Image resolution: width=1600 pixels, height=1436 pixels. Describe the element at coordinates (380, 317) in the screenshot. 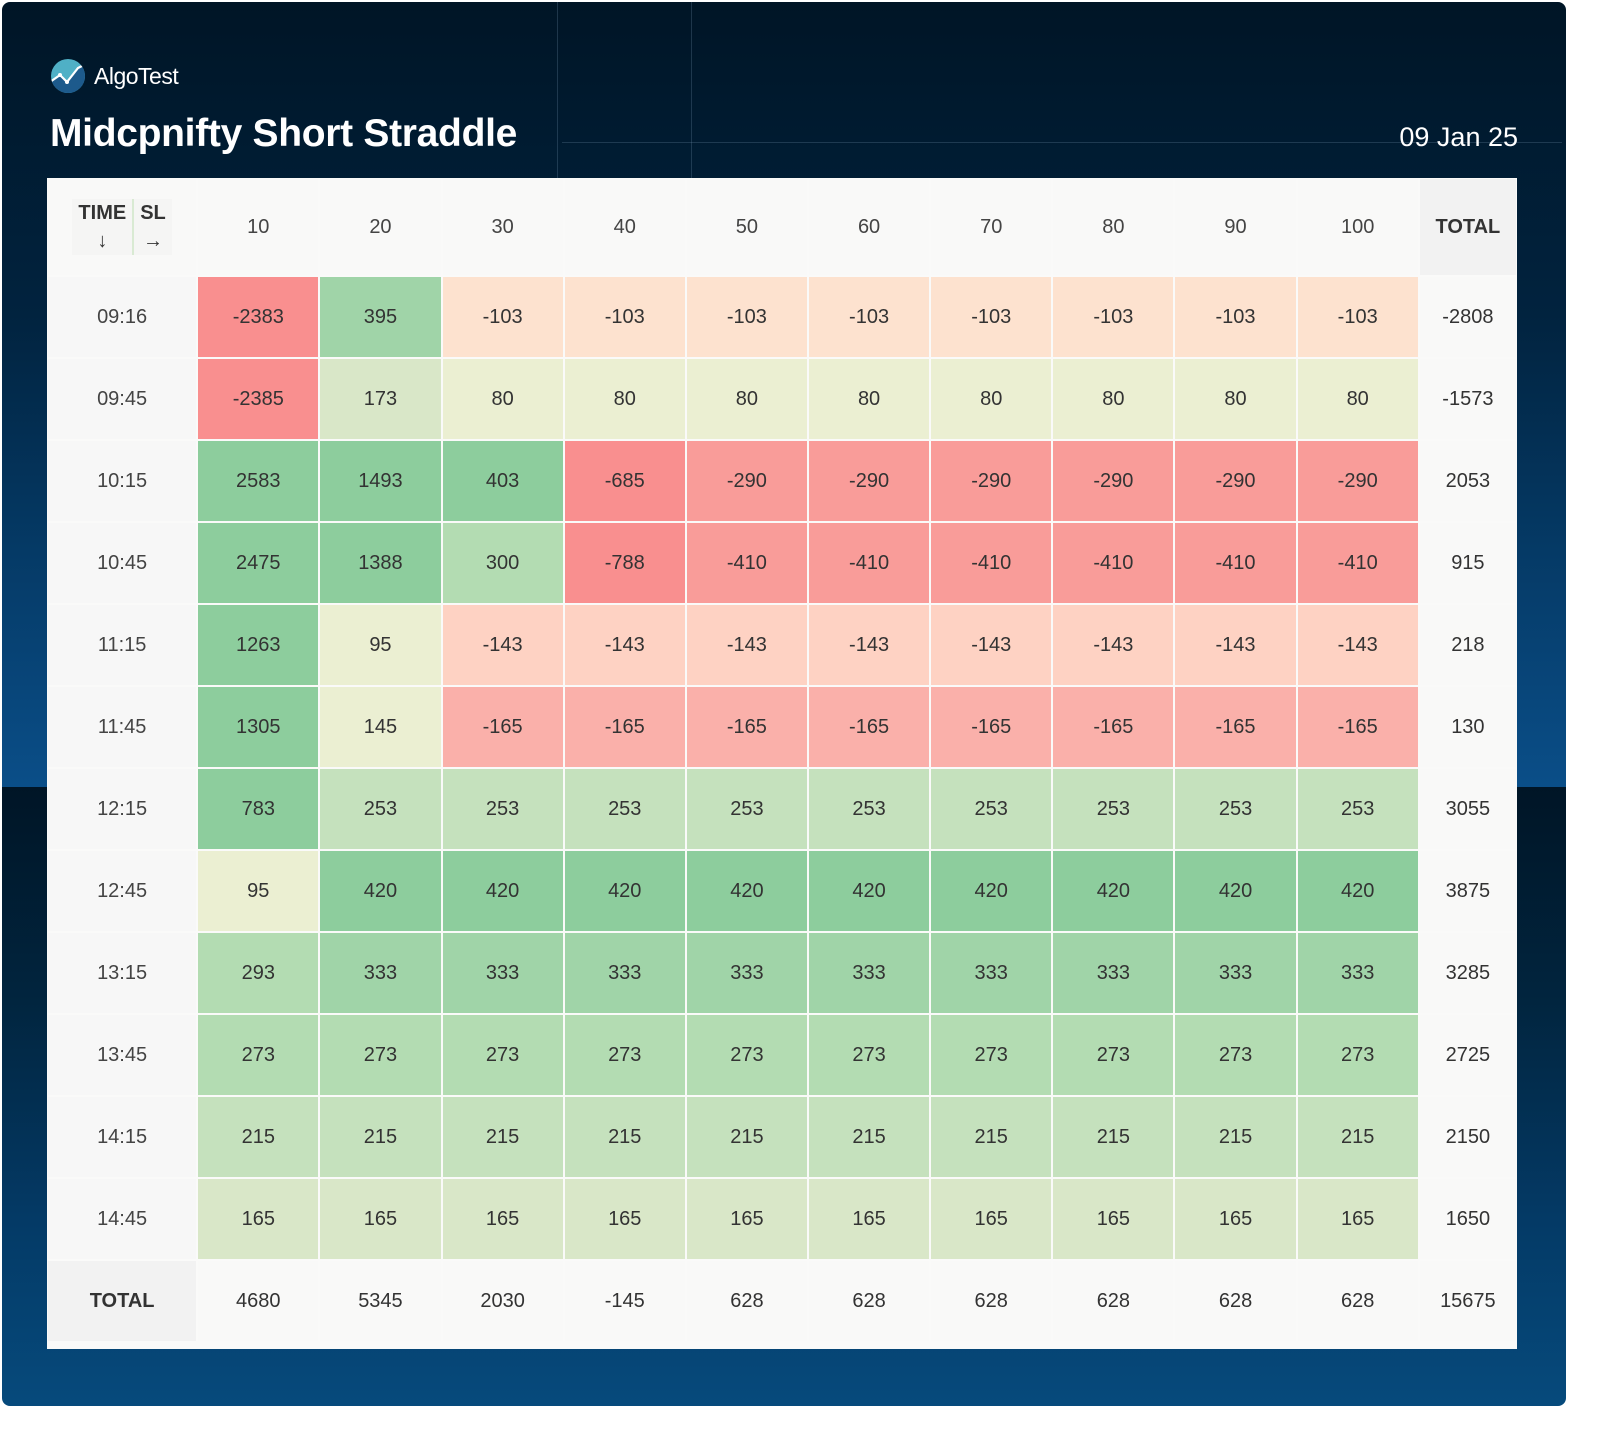

I see `heatmap-cell: 395` at that location.